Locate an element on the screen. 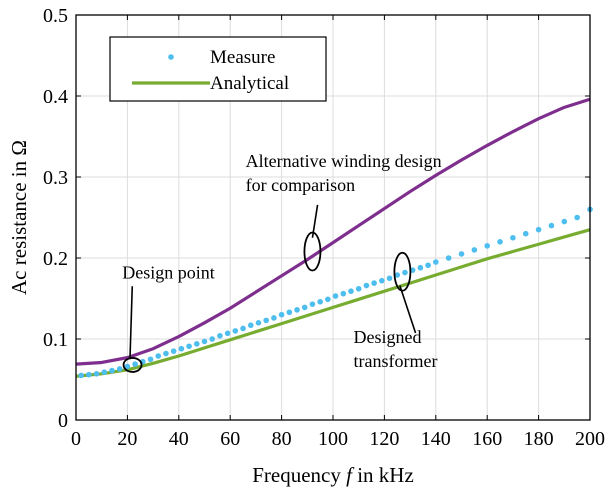  x-tick-label: 80 is located at coordinates (282, 439).